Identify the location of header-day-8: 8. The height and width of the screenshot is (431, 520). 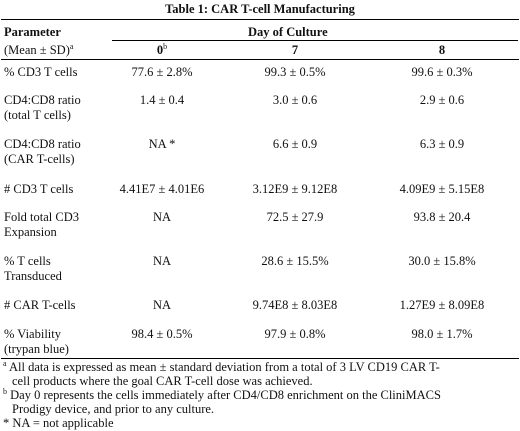
(442, 50).